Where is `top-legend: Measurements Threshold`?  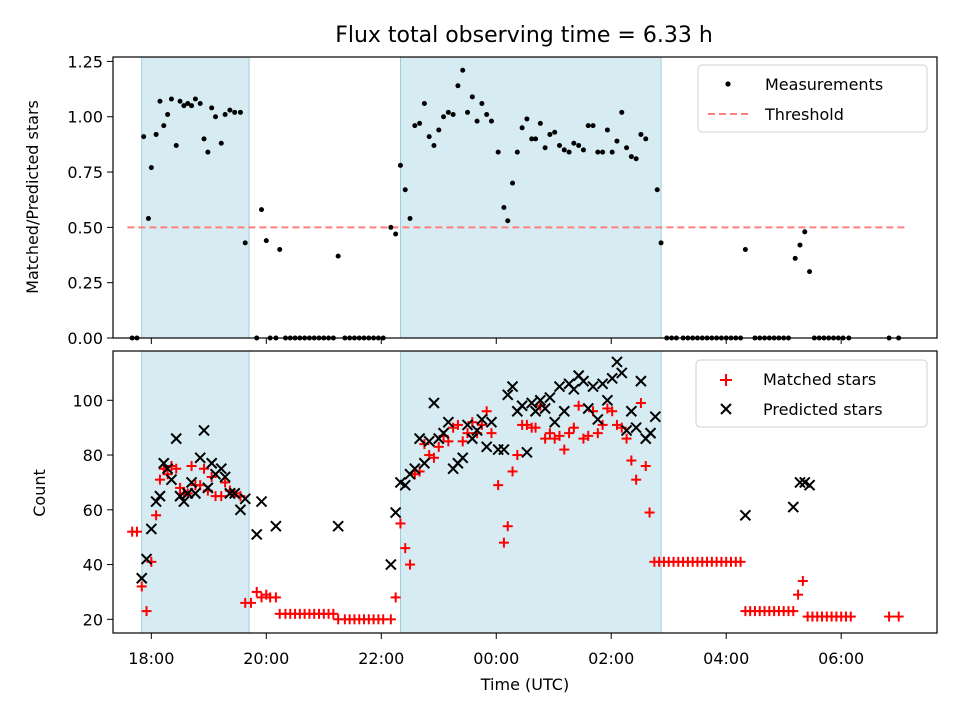
top-legend: Measurements Threshold is located at coordinates (812, 98).